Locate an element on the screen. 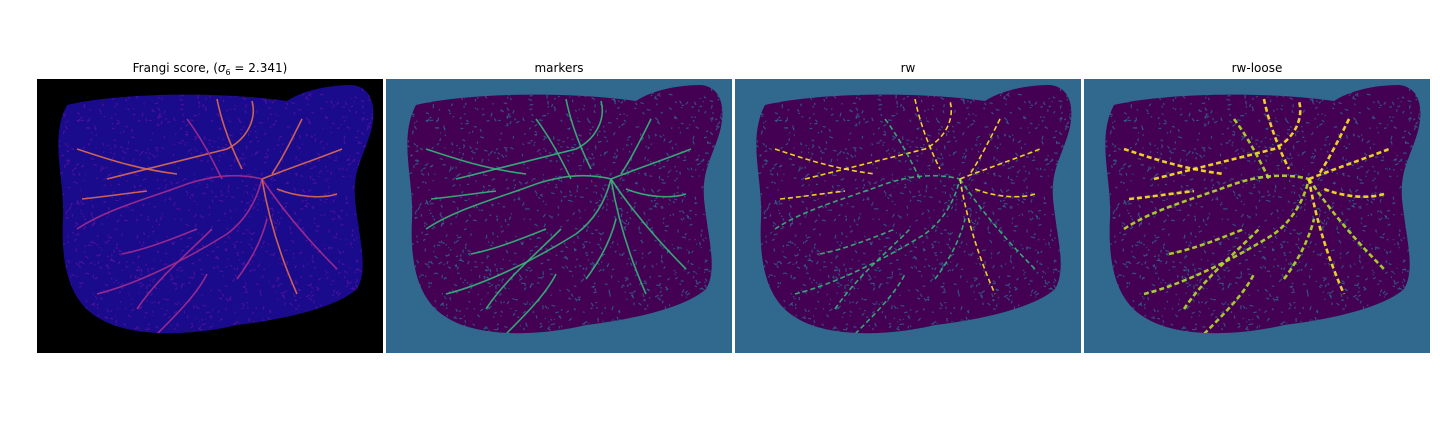 The height and width of the screenshot is (432, 1440). title-suffix: = 2.341) is located at coordinates (259, 68).